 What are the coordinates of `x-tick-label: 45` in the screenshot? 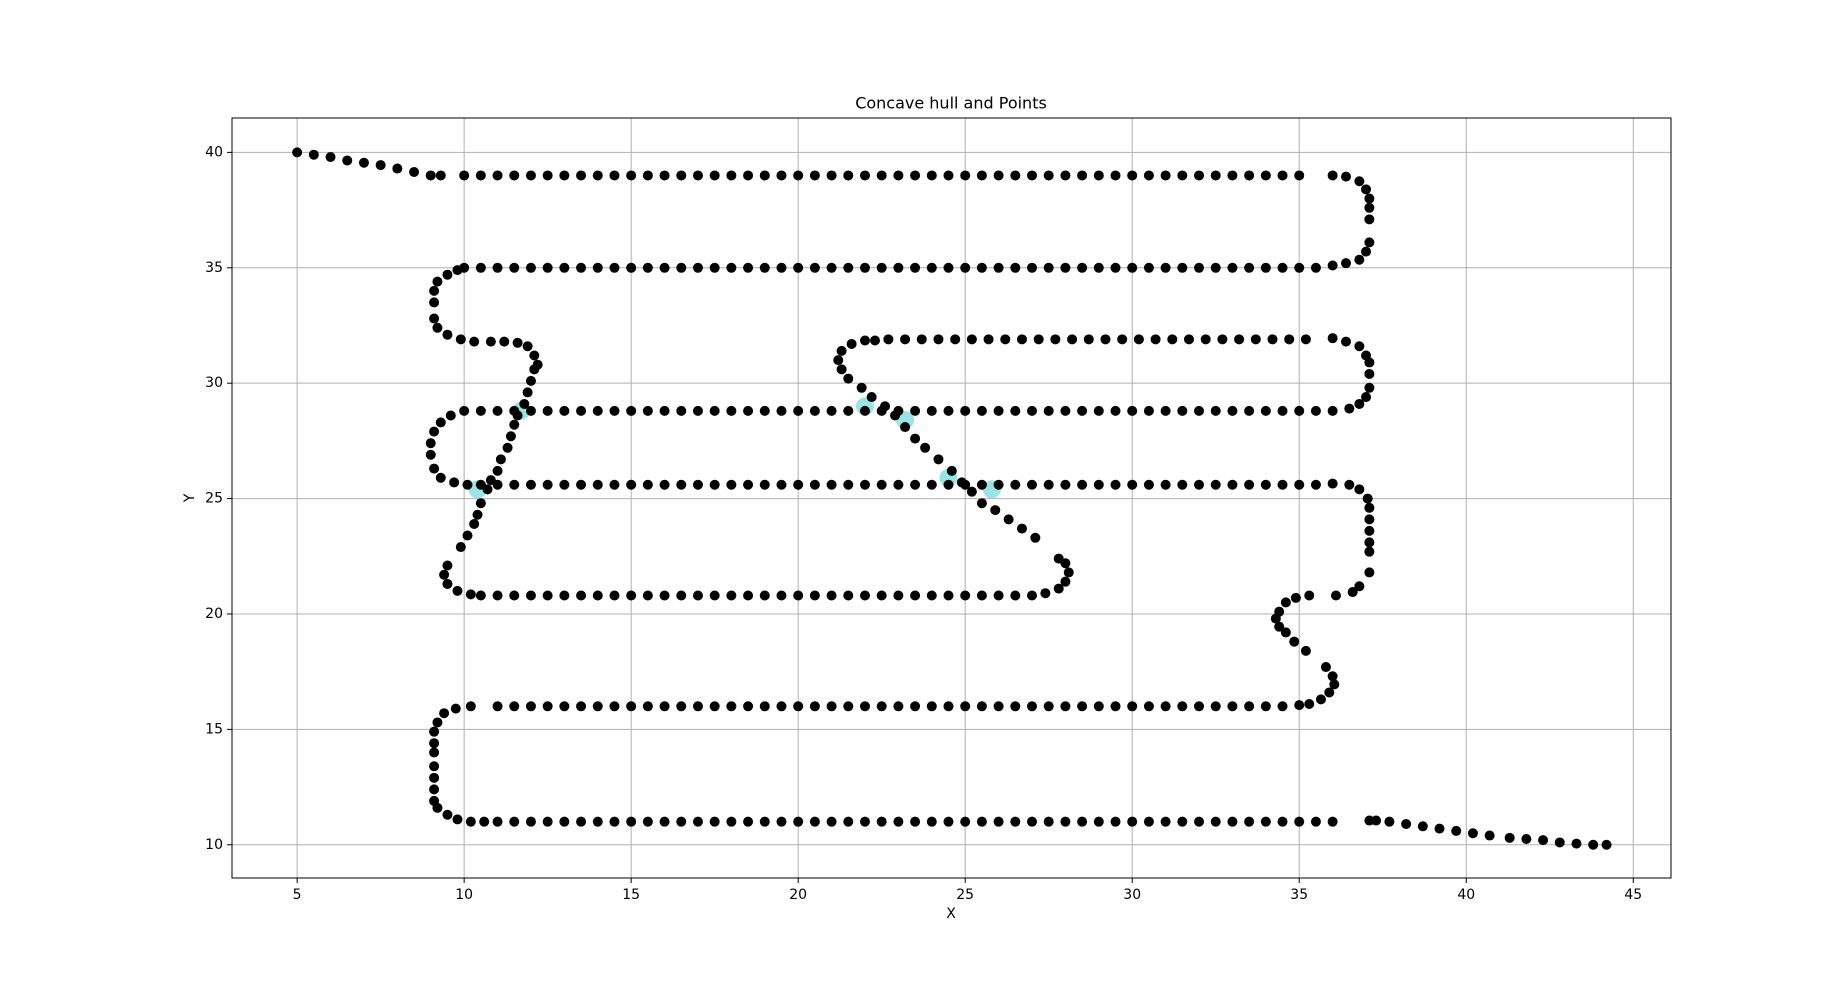 It's located at (1633, 895).